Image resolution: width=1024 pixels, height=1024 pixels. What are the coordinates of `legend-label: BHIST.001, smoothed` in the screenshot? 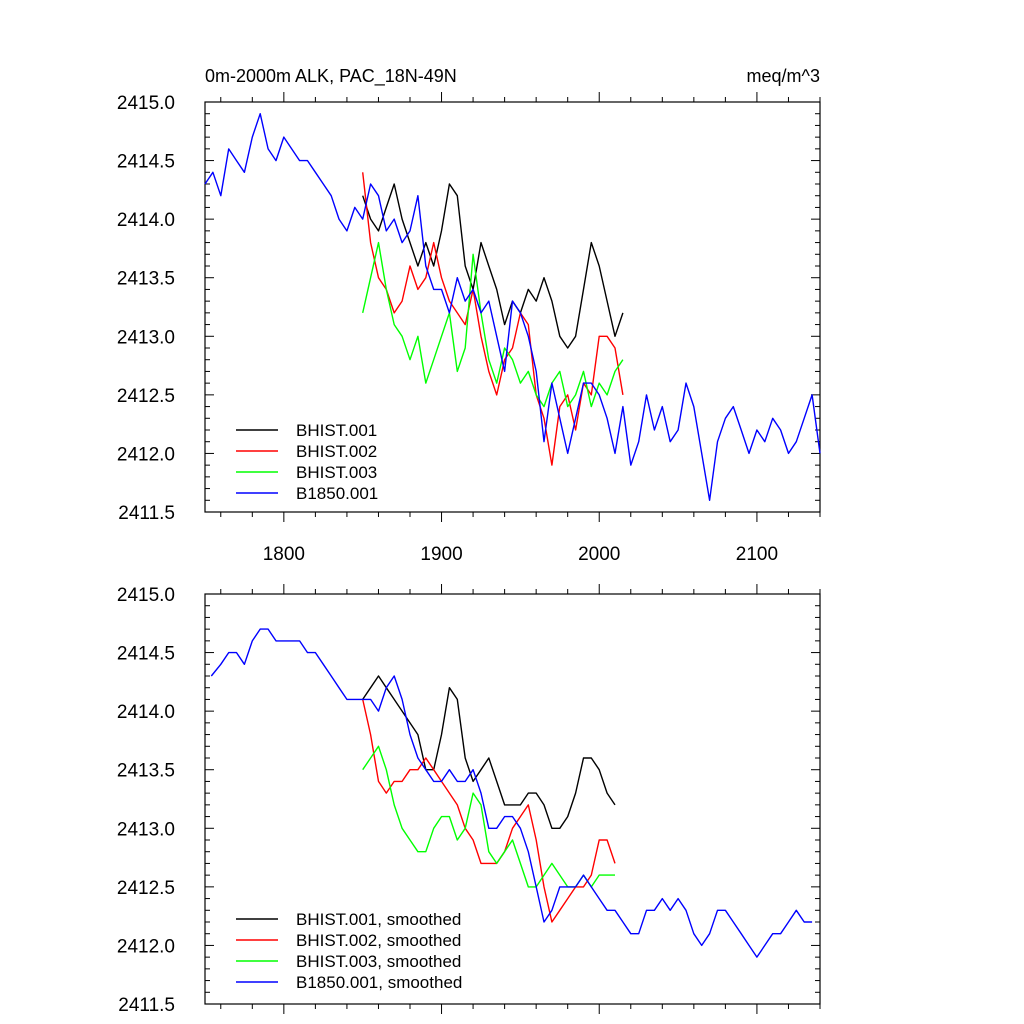 It's located at (378, 919).